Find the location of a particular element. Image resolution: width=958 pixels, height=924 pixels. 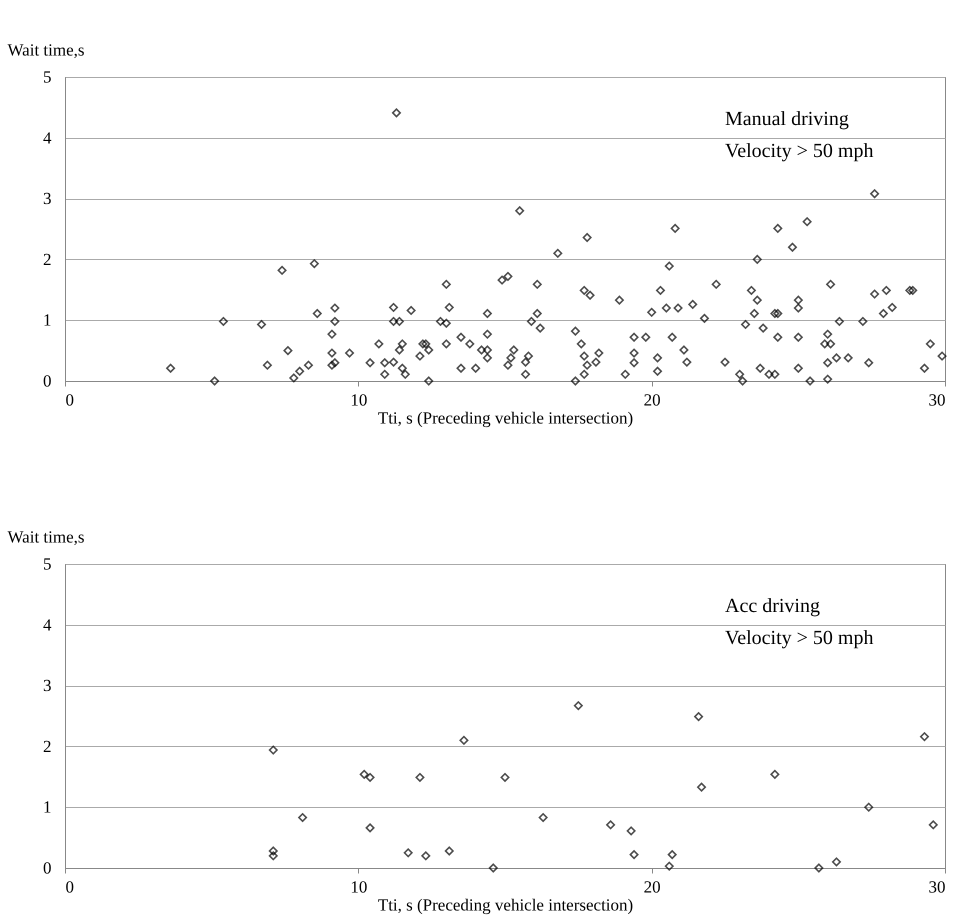

annotation: Acc driving is located at coordinates (772, 606).